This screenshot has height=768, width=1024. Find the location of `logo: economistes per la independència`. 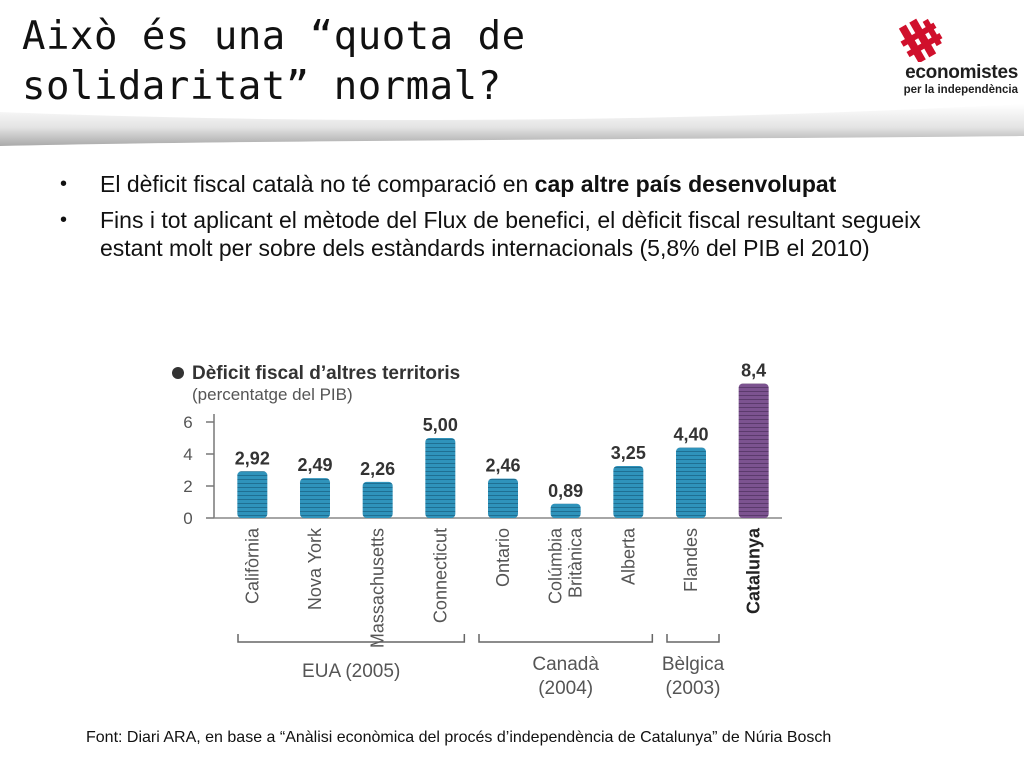

logo: economistes per la independència is located at coordinates (958, 58).